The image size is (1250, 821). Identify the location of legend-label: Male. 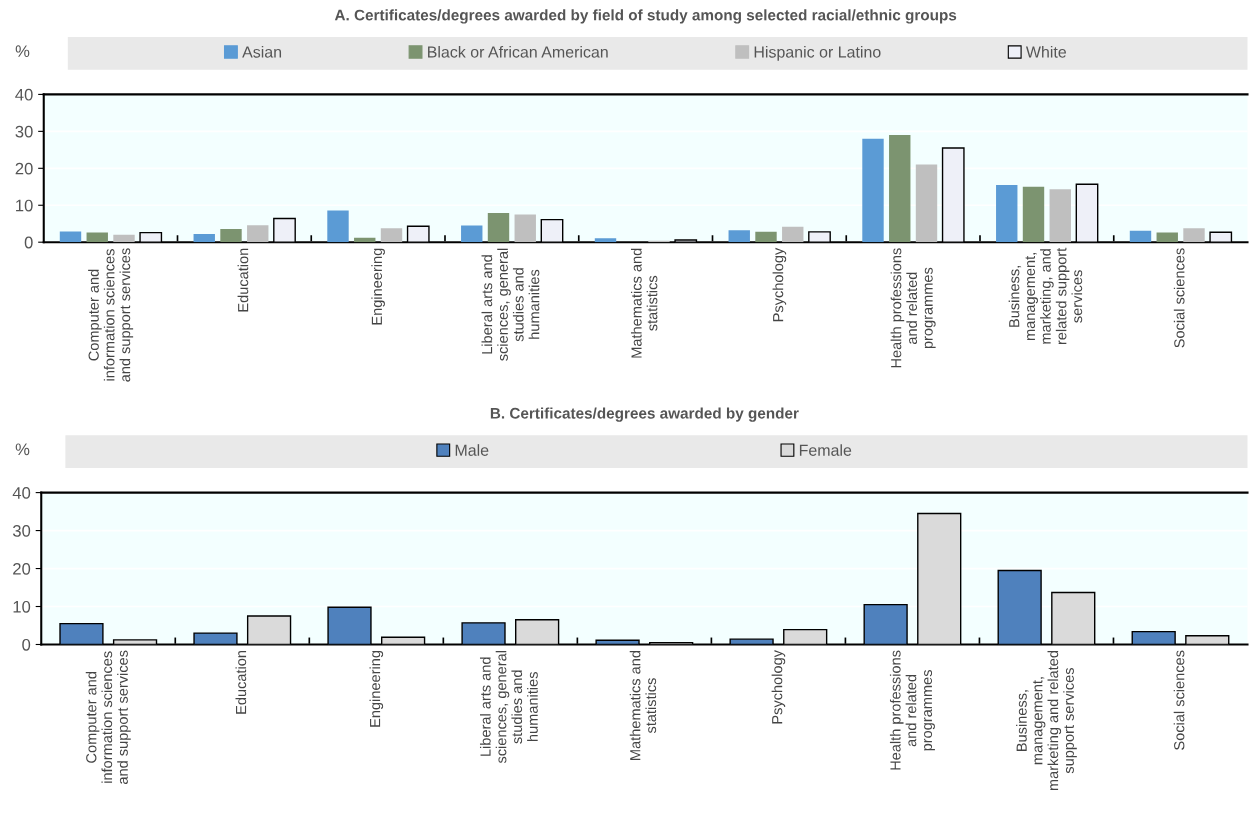
(472, 450).